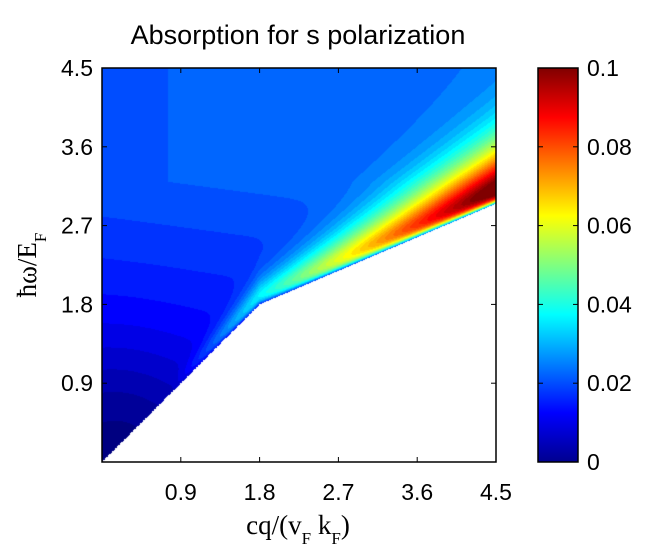  I want to click on x-tick-label: 3.6, so click(417, 492).